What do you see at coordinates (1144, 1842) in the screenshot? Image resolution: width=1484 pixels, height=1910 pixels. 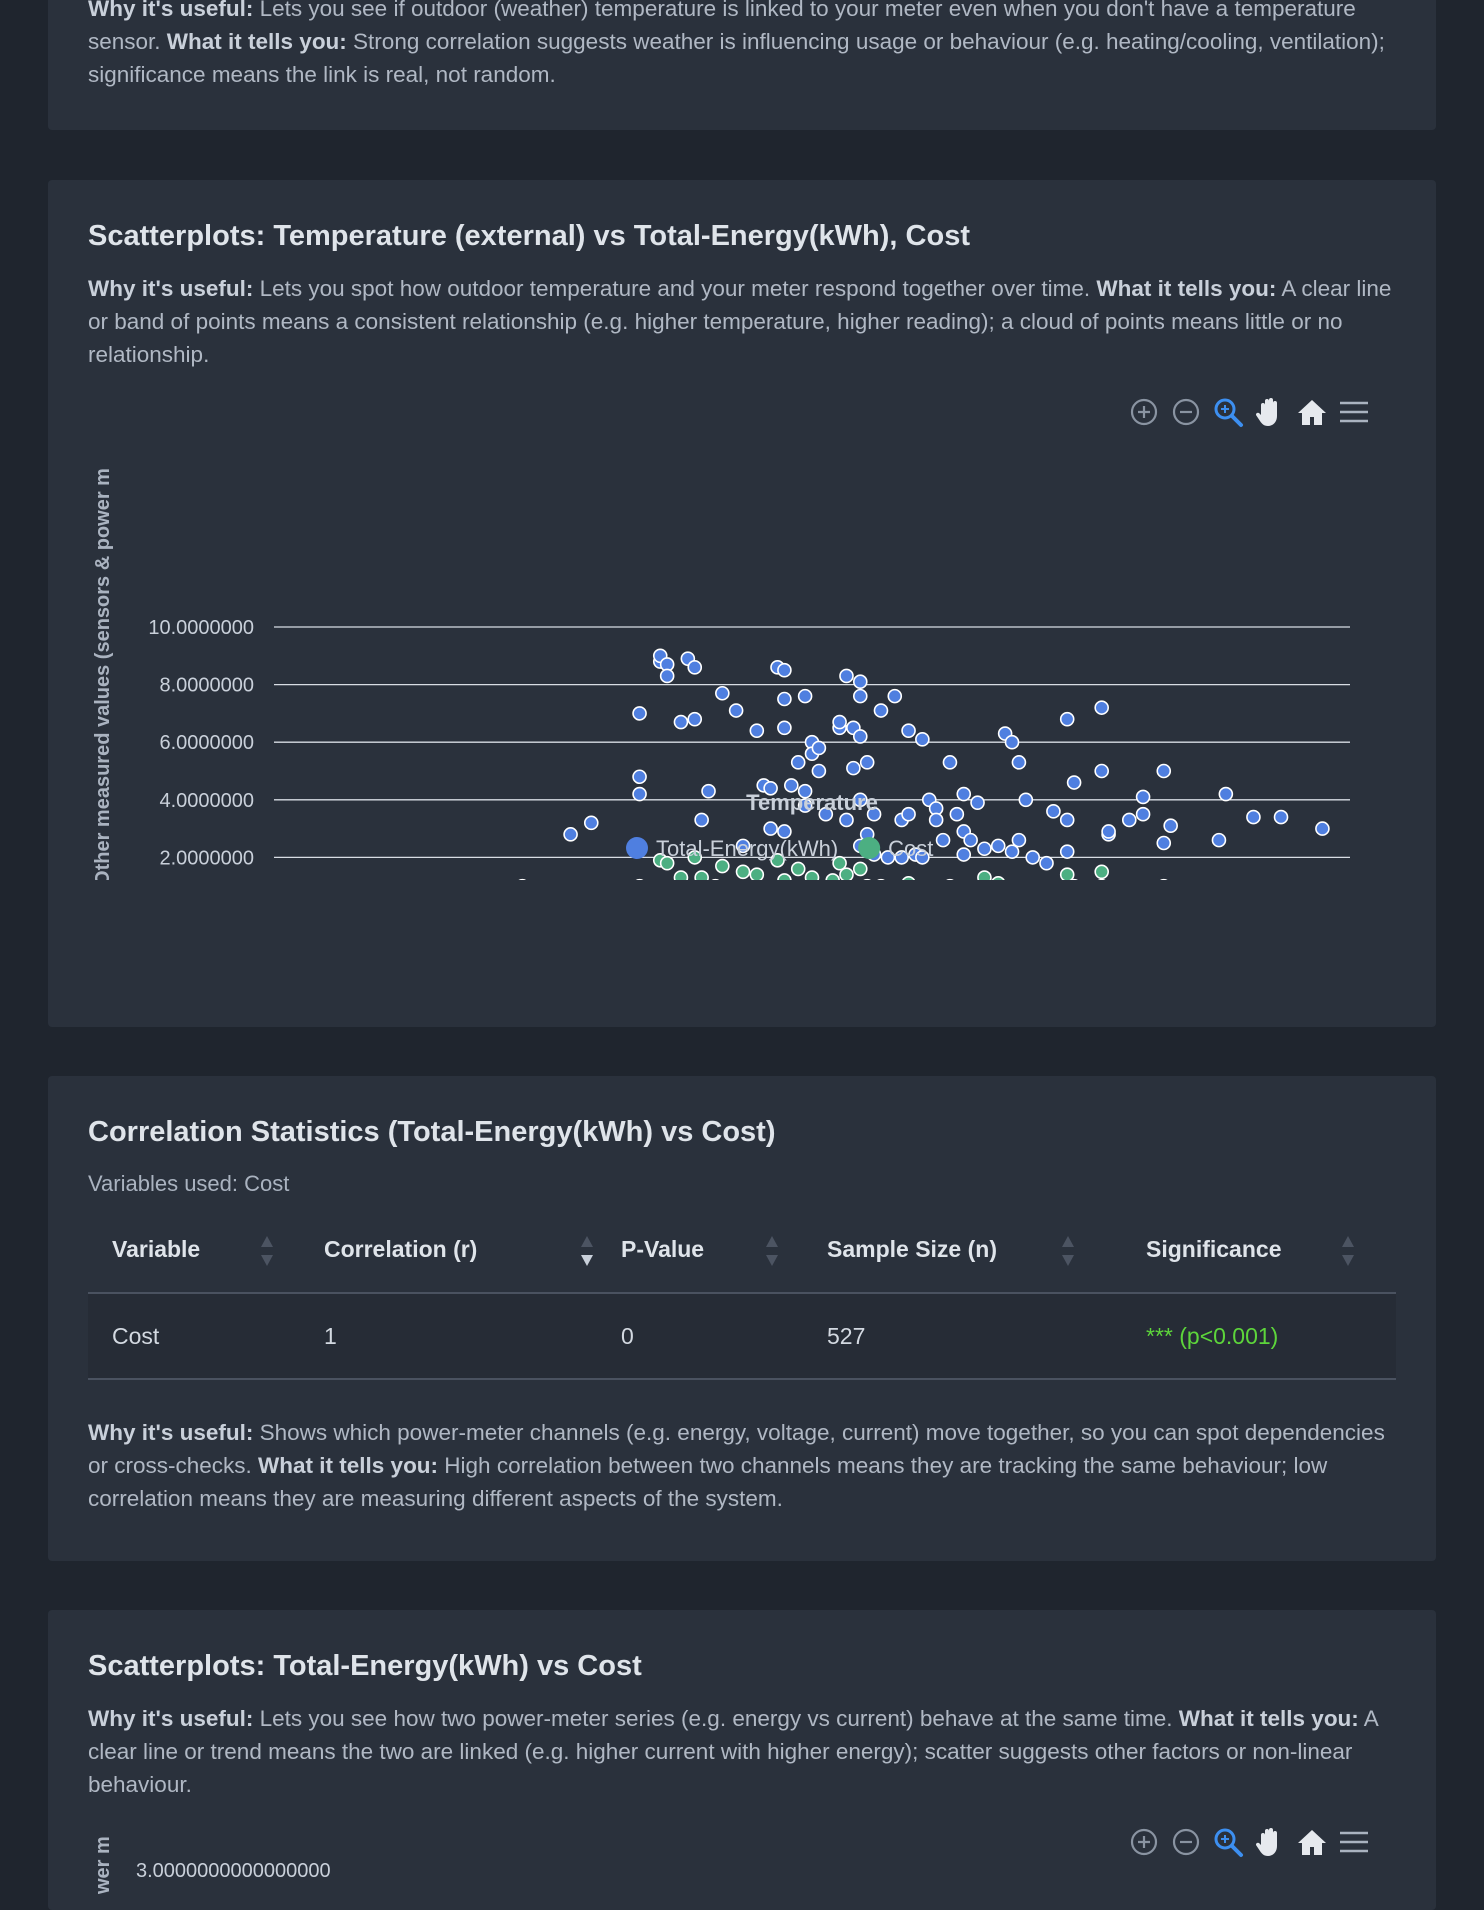 I see `zoom-in-icon` at bounding box center [1144, 1842].